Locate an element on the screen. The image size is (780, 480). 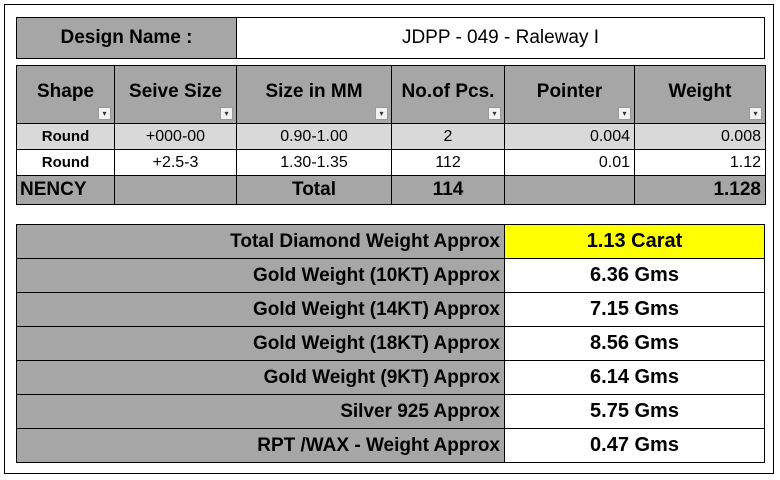
summary-label: Gold Weight (18KT) Approx is located at coordinates (260, 343).